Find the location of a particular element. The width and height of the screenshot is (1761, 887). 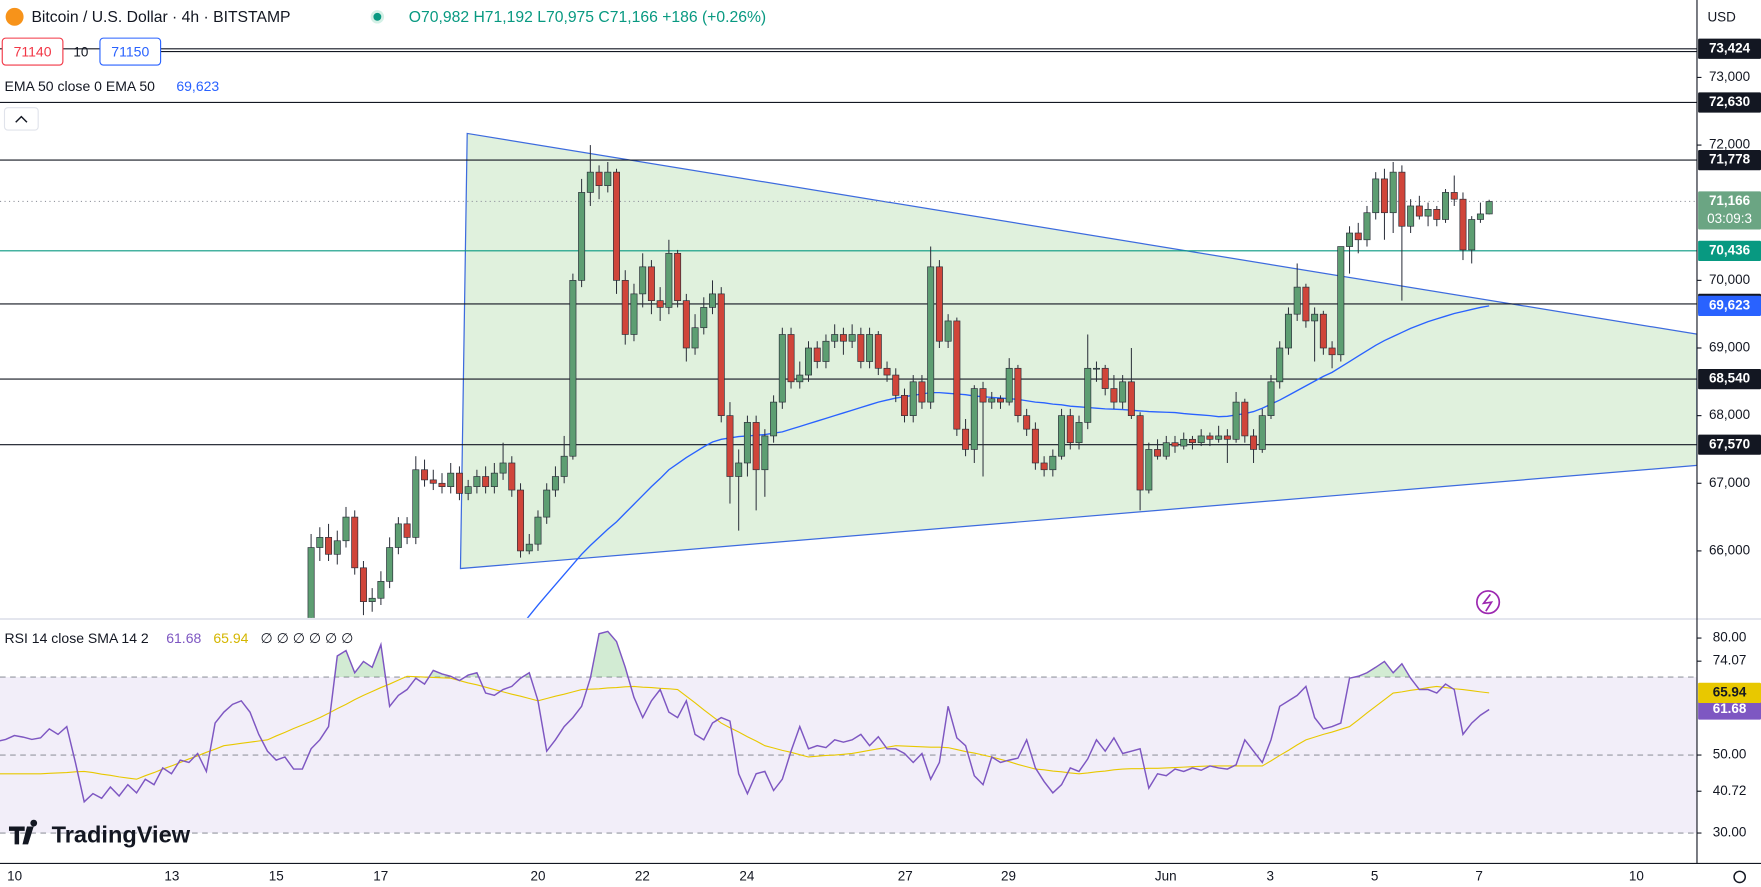

x-tick-label: 24 is located at coordinates (746, 875).